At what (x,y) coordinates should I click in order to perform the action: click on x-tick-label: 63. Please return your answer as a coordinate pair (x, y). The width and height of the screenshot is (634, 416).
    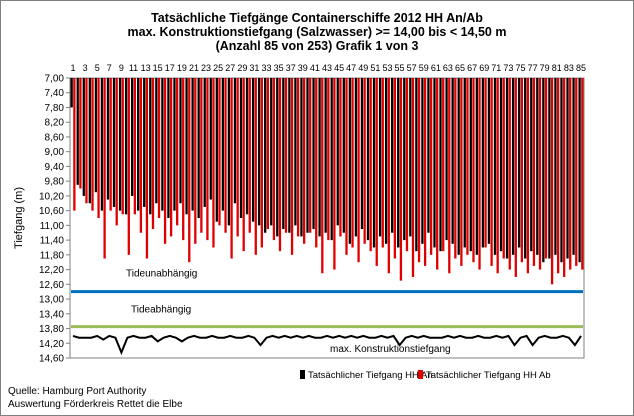
    Looking at the image, I should click on (448, 68).